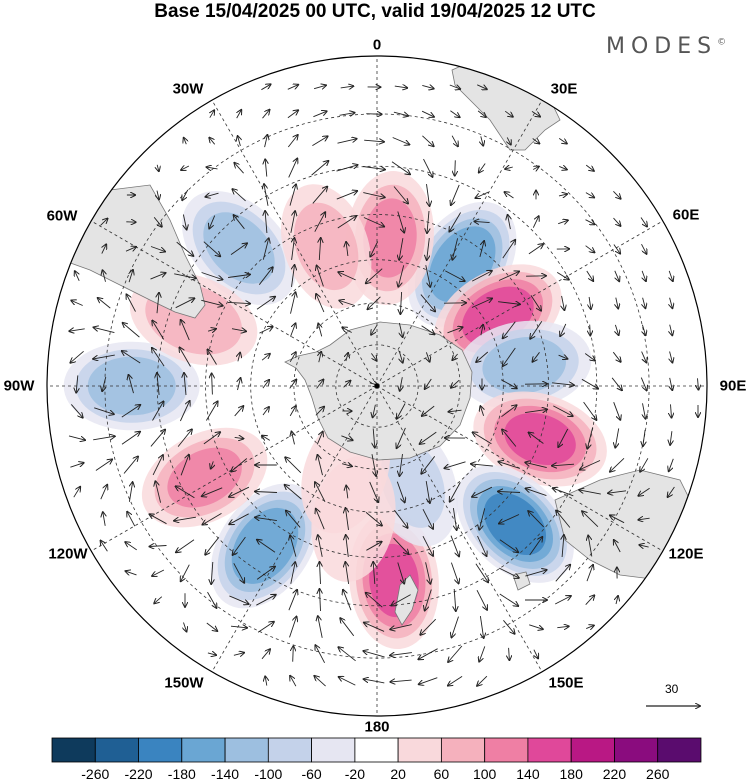 The width and height of the screenshot is (750, 783). Describe the element at coordinates (68, 554) in the screenshot. I see `lon-label-120w: 120W` at that location.